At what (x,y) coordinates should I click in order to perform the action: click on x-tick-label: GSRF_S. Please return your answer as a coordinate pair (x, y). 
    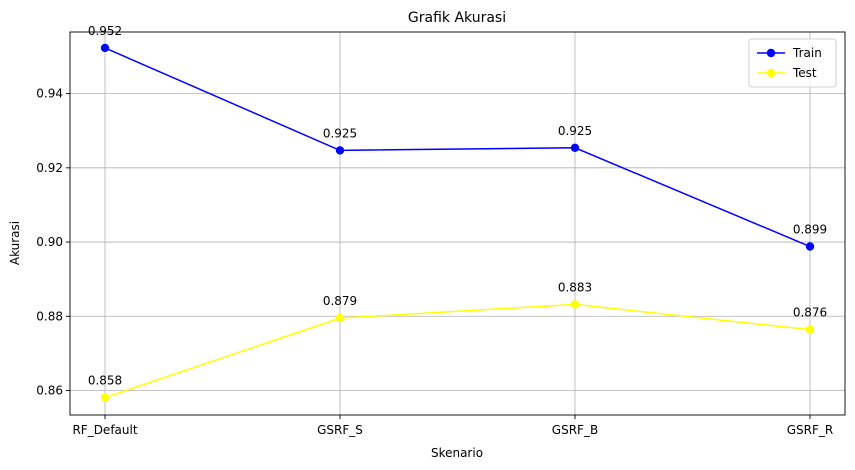
    Looking at the image, I should click on (340, 430).